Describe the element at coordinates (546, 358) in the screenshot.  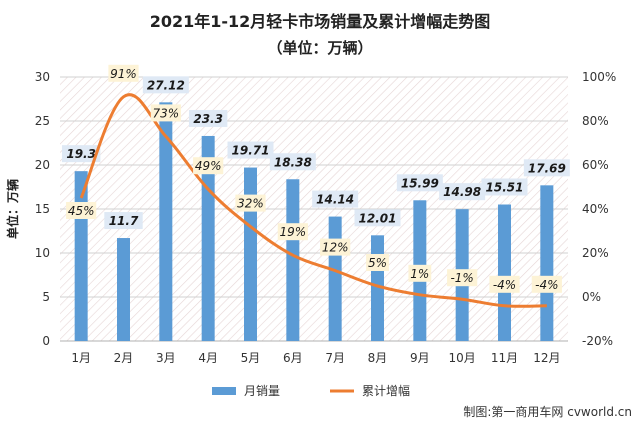
I see `x-tick-label: 12月` at that location.